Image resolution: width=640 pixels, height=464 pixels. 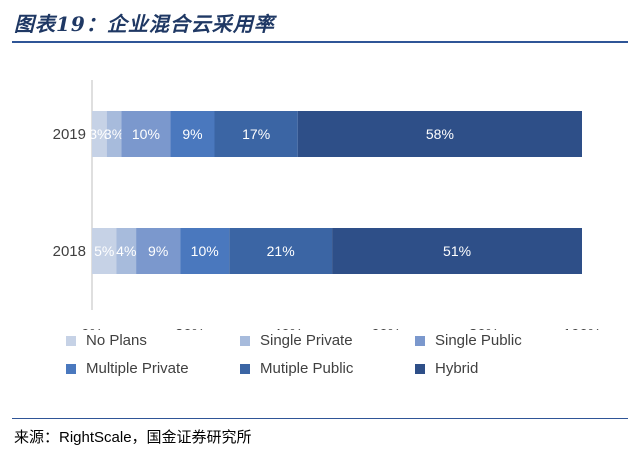 I want to click on legend-item: Single Public, so click(x=468, y=340).